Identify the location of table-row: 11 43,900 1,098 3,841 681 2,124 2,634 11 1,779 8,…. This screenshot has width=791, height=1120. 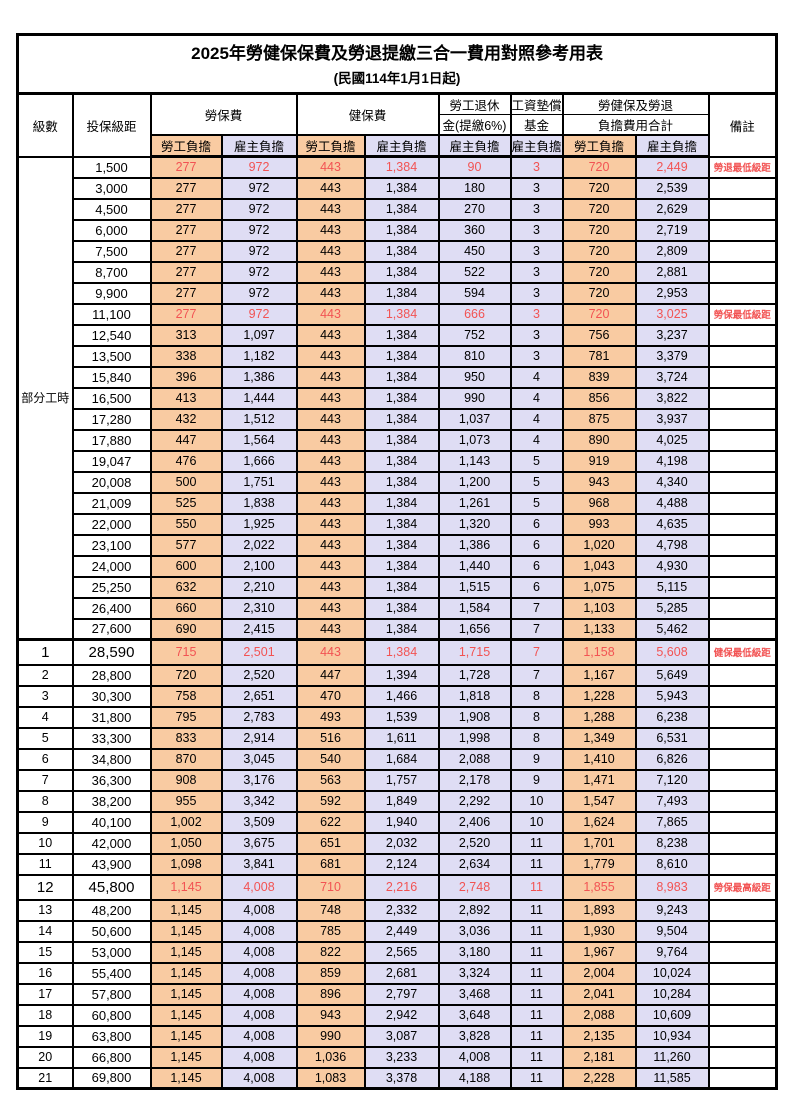
(397, 864).